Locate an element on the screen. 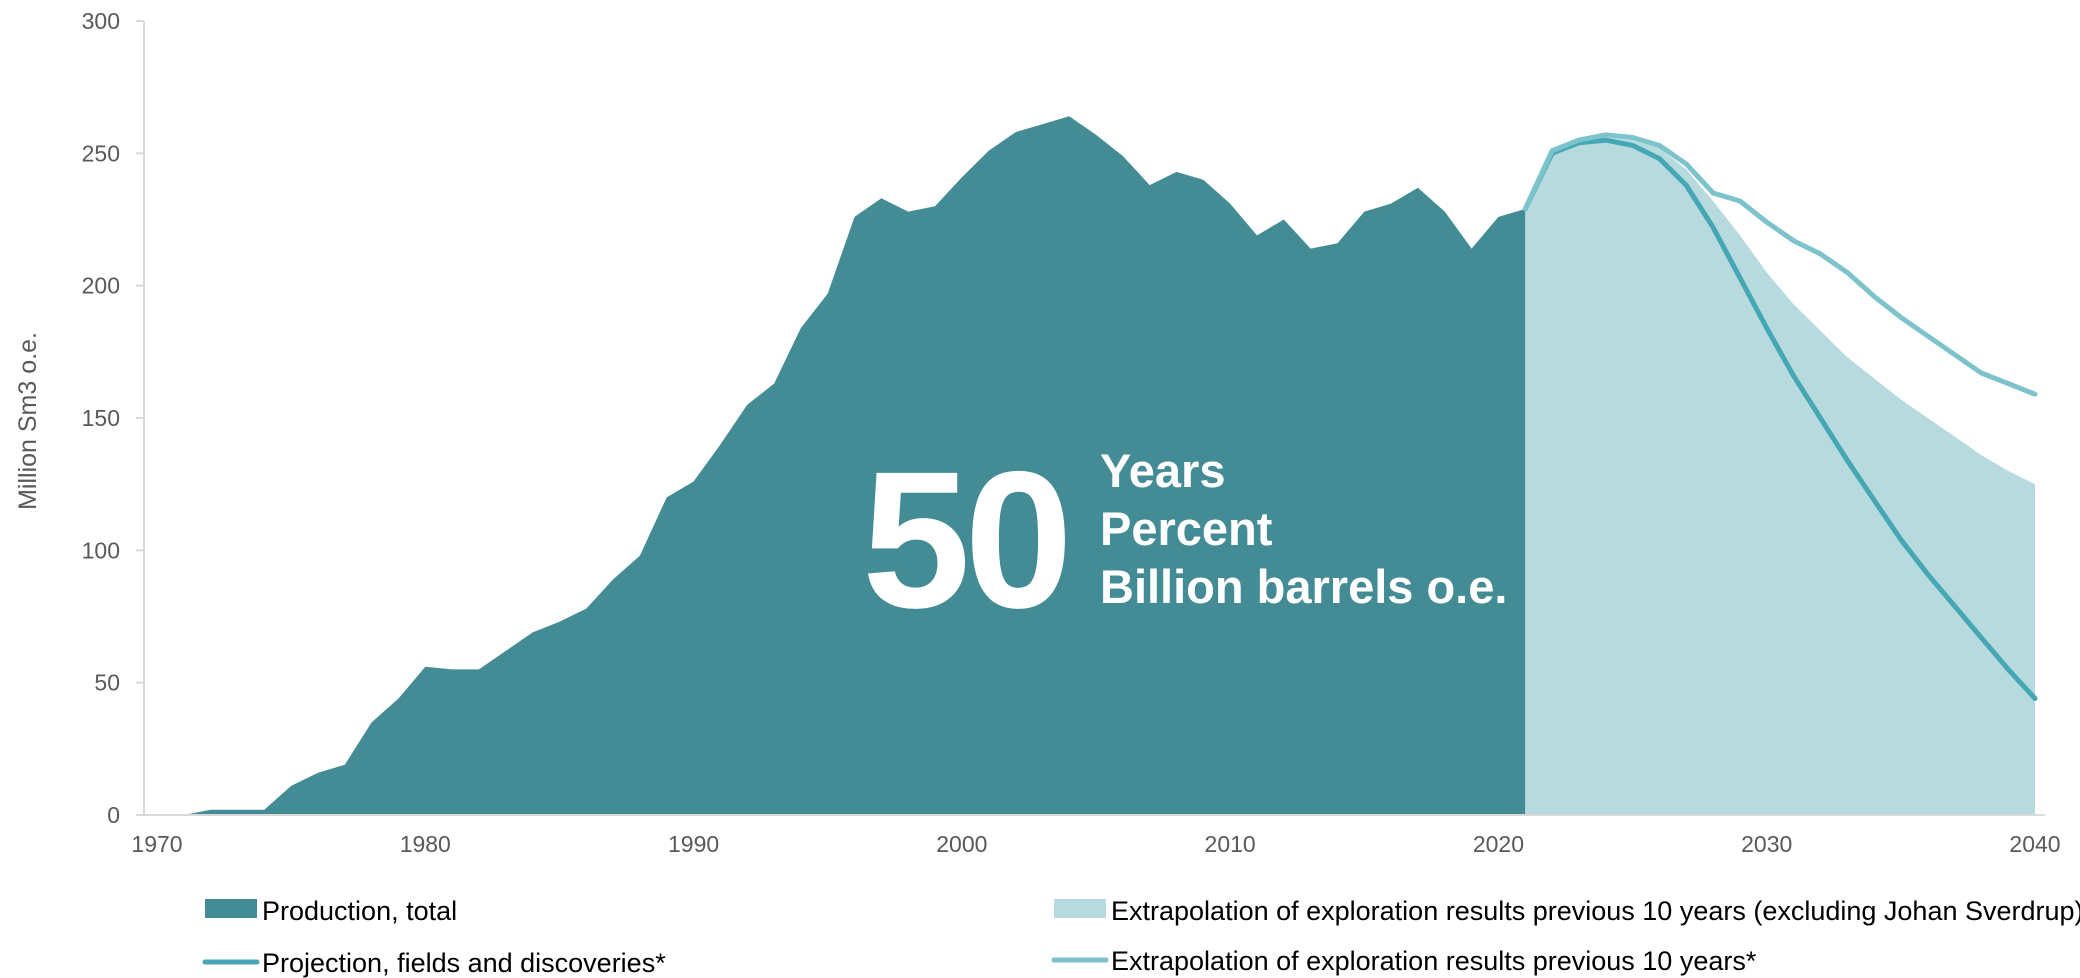  x-tick-label: 2020 is located at coordinates (1498, 844).